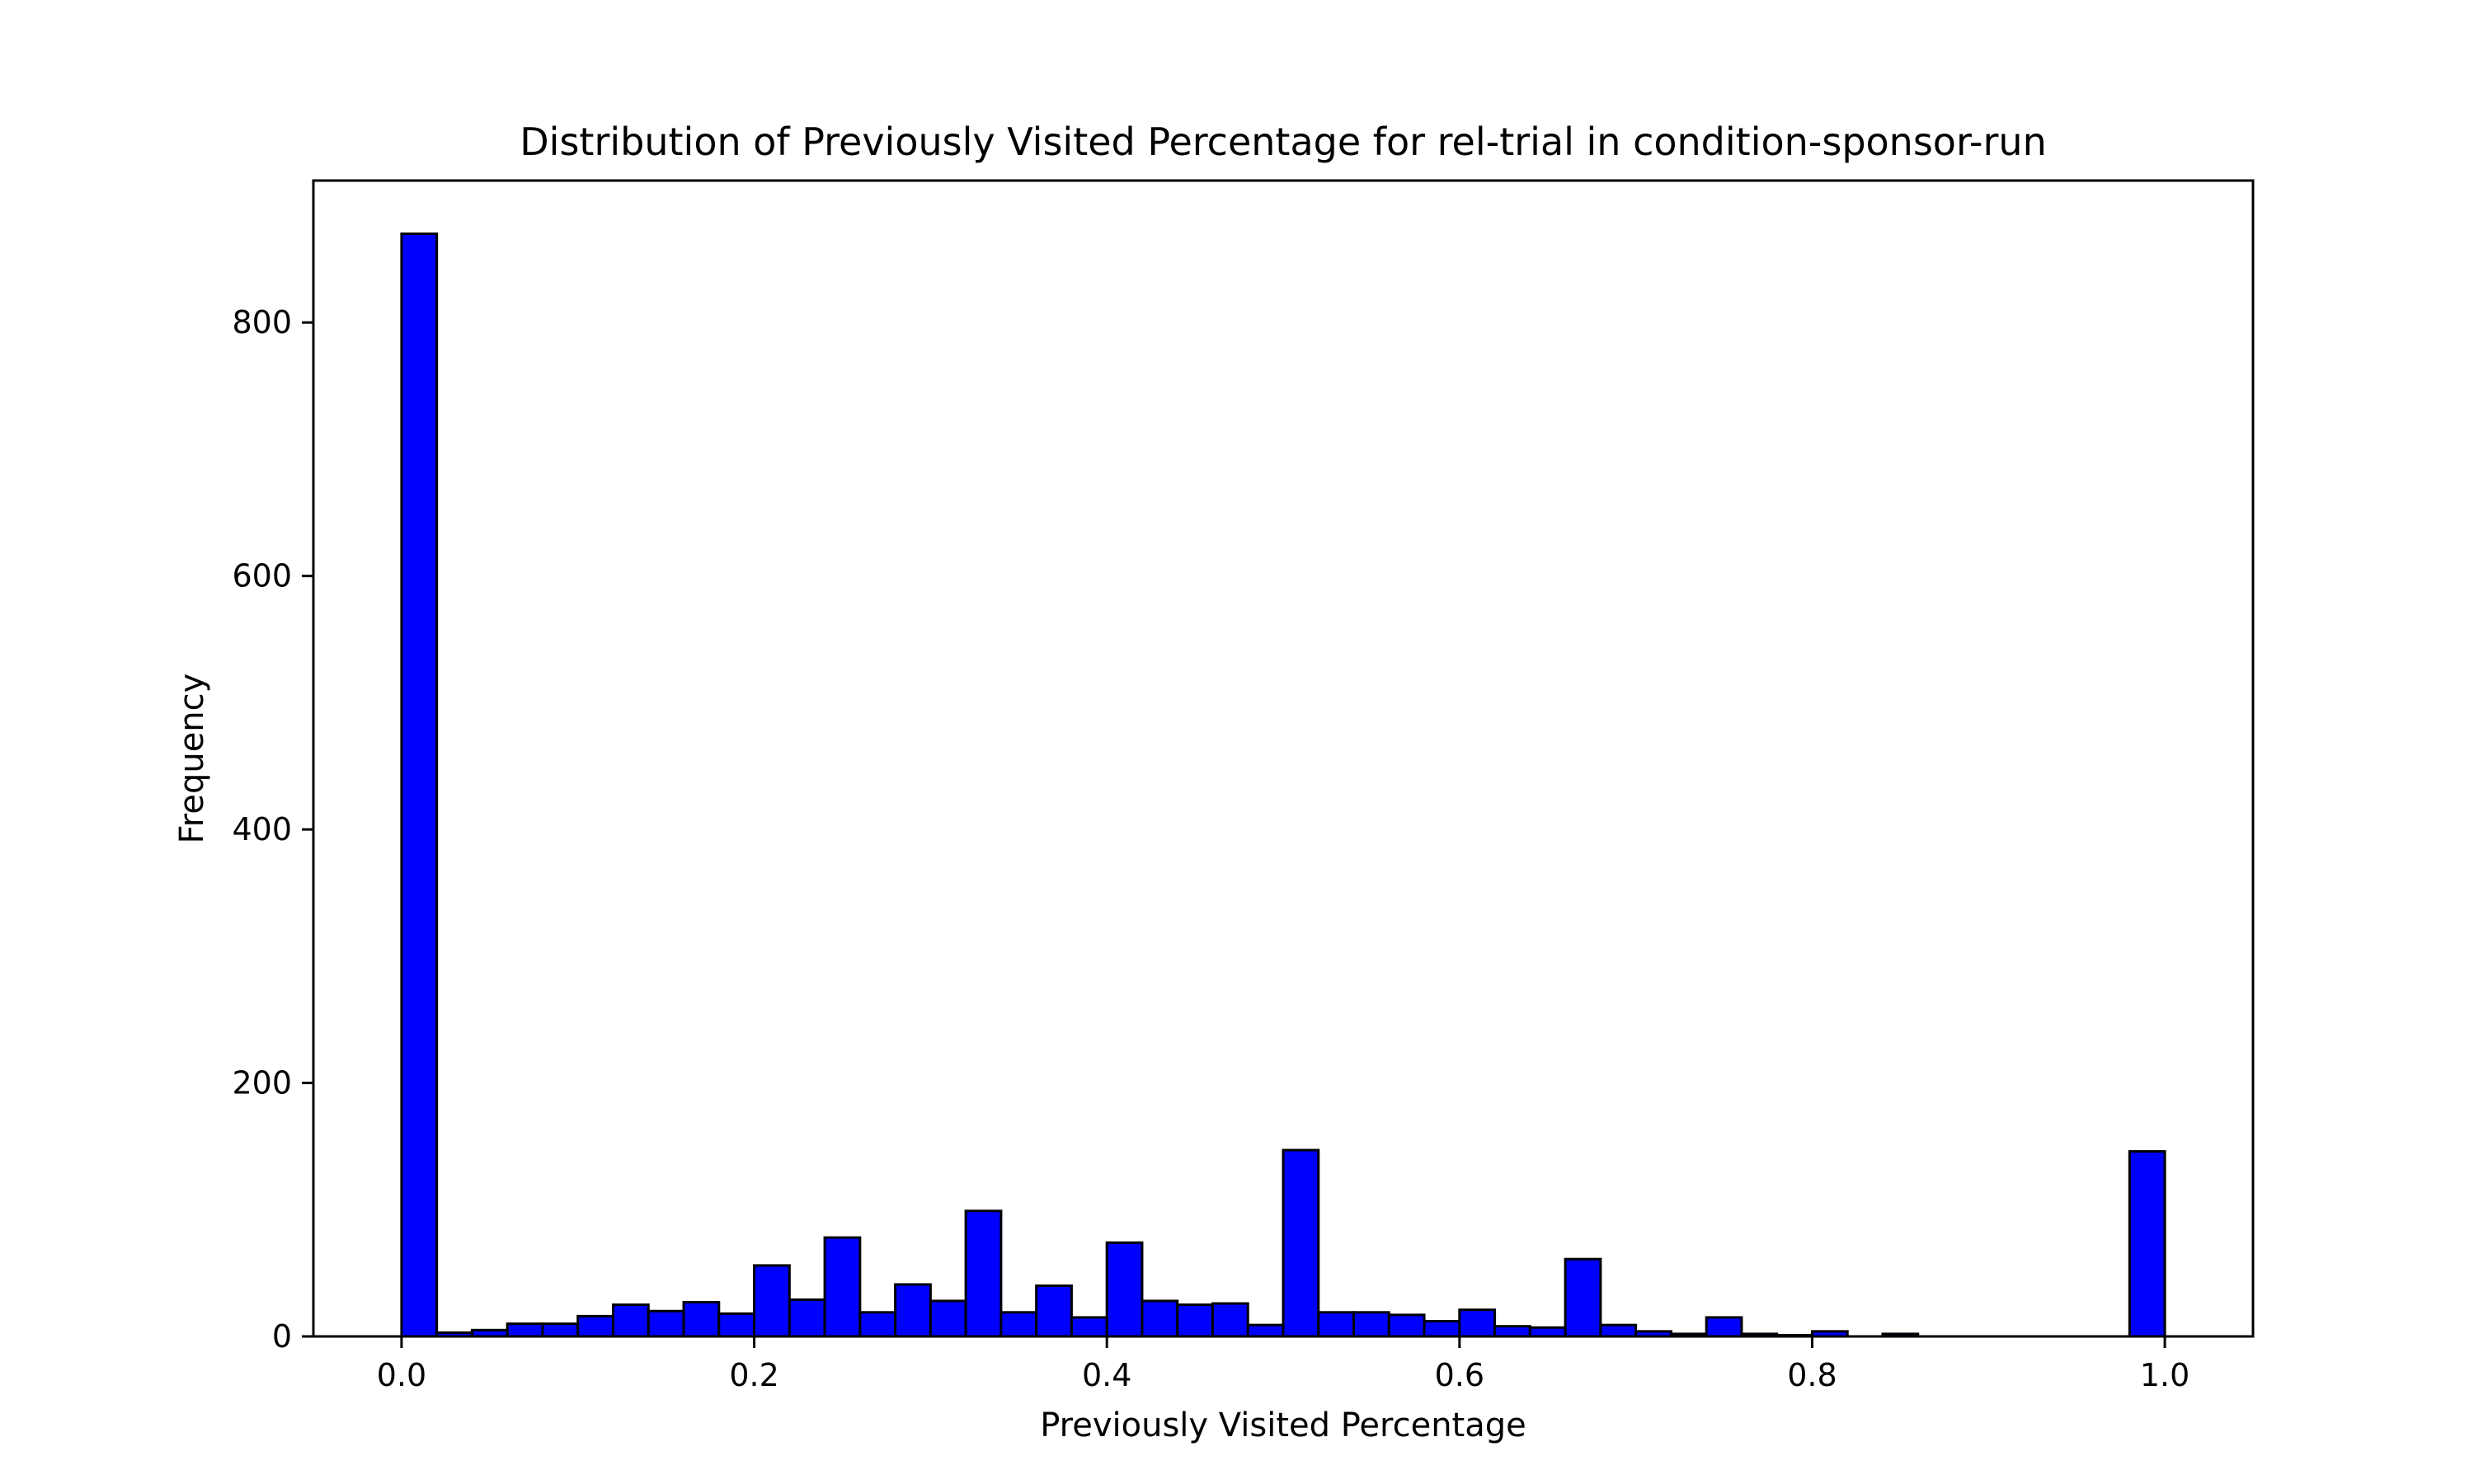 The image size is (2474, 1484). What do you see at coordinates (1459, 1375) in the screenshot?
I see `x-tick-label: 0.6` at bounding box center [1459, 1375].